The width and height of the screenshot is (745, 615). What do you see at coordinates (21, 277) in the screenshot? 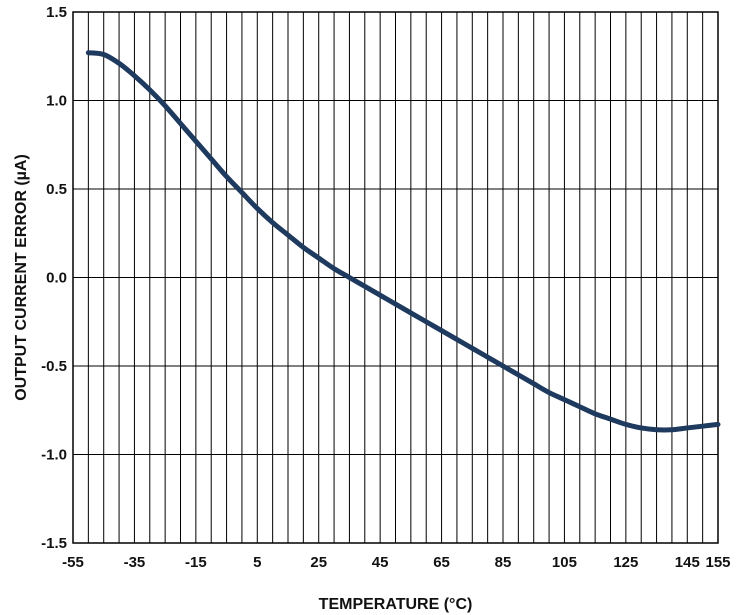
I see `y-axis-label: OUTPUT CURRENT ERROR (µA)` at bounding box center [21, 277].